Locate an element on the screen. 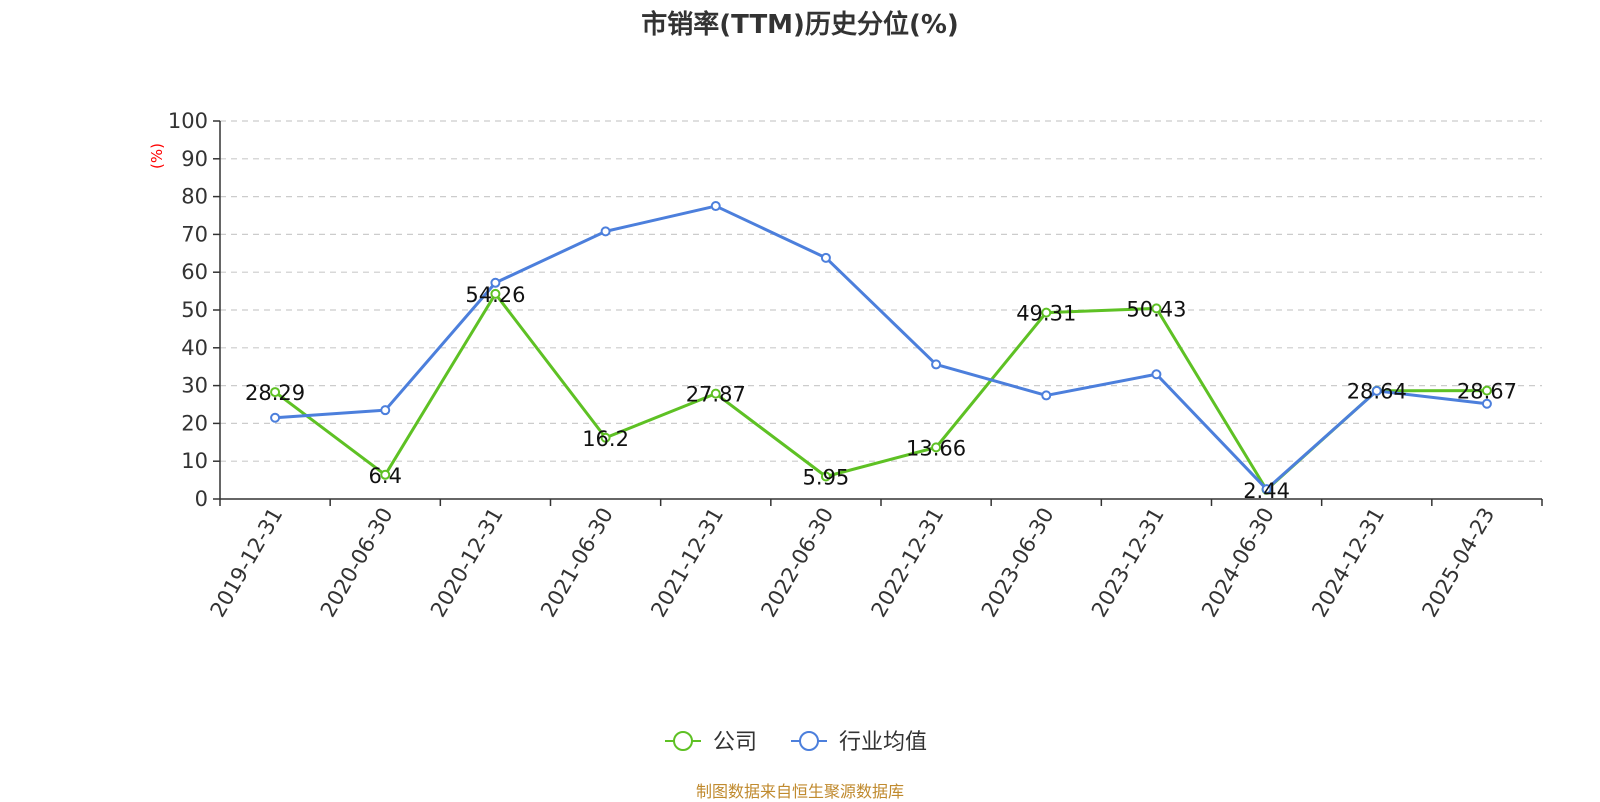 The width and height of the screenshot is (1600, 802). data-label: 5.95 is located at coordinates (826, 478).